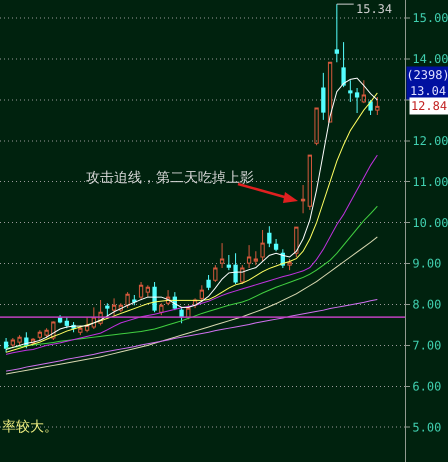 This screenshot has height=462, width=448. What do you see at coordinates (429, 106) in the screenshot?
I see `text: 12.84` at bounding box center [429, 106].